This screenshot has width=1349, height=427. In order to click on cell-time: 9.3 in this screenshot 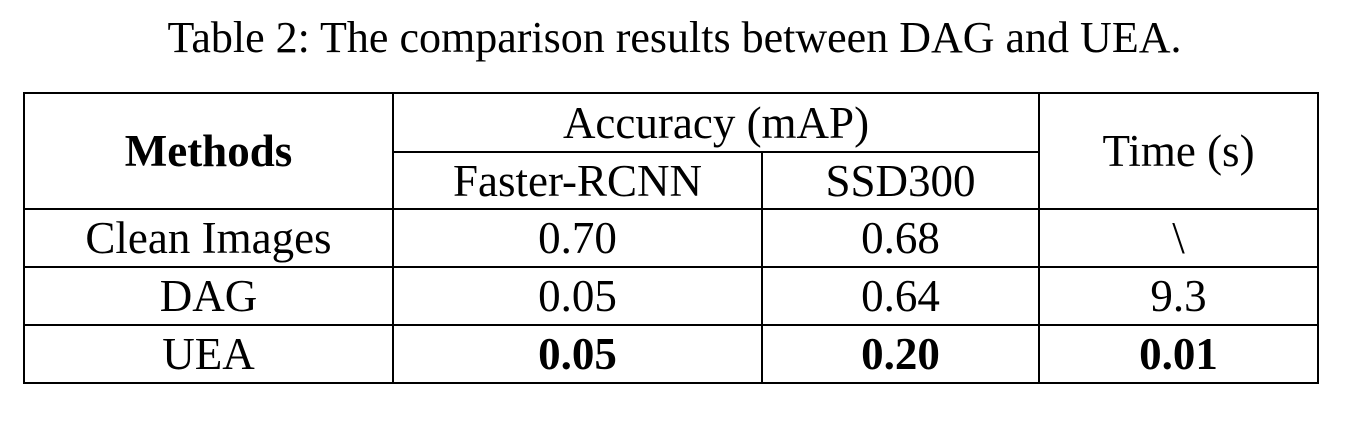, I will do `click(1178, 296)`.